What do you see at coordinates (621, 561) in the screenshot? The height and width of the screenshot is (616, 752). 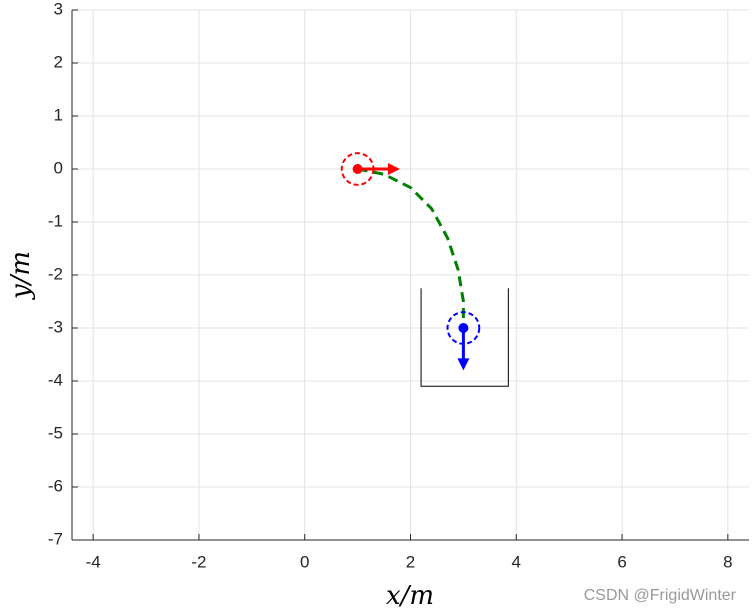 I see `x-tick-label: 6` at bounding box center [621, 561].